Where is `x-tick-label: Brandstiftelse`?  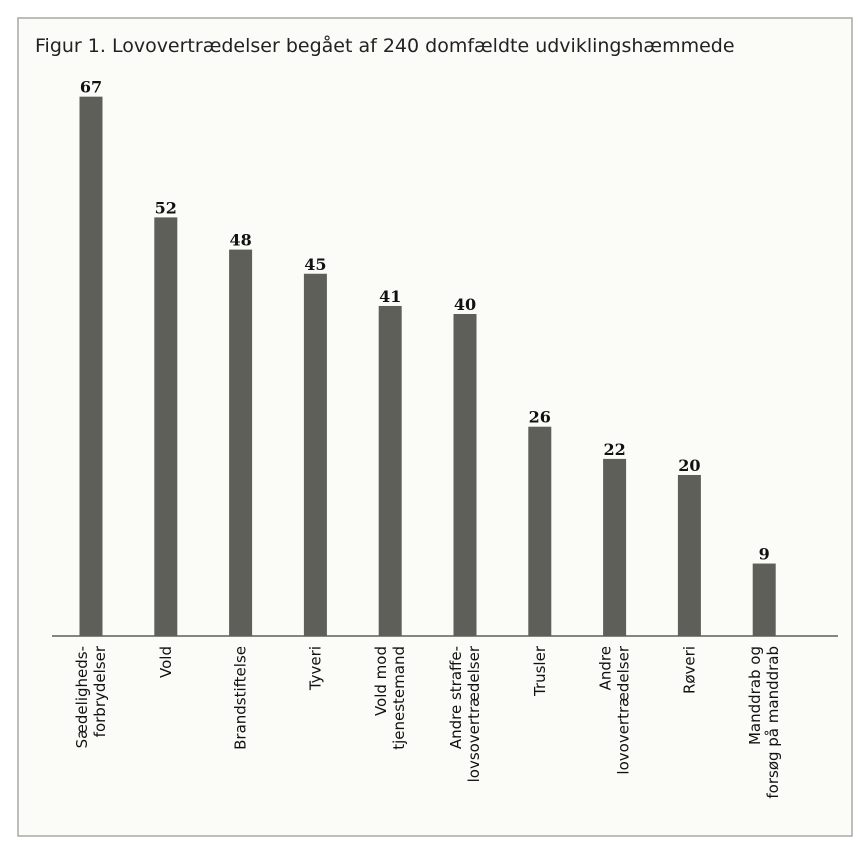 x-tick-label: Brandstiftelse is located at coordinates (241, 698).